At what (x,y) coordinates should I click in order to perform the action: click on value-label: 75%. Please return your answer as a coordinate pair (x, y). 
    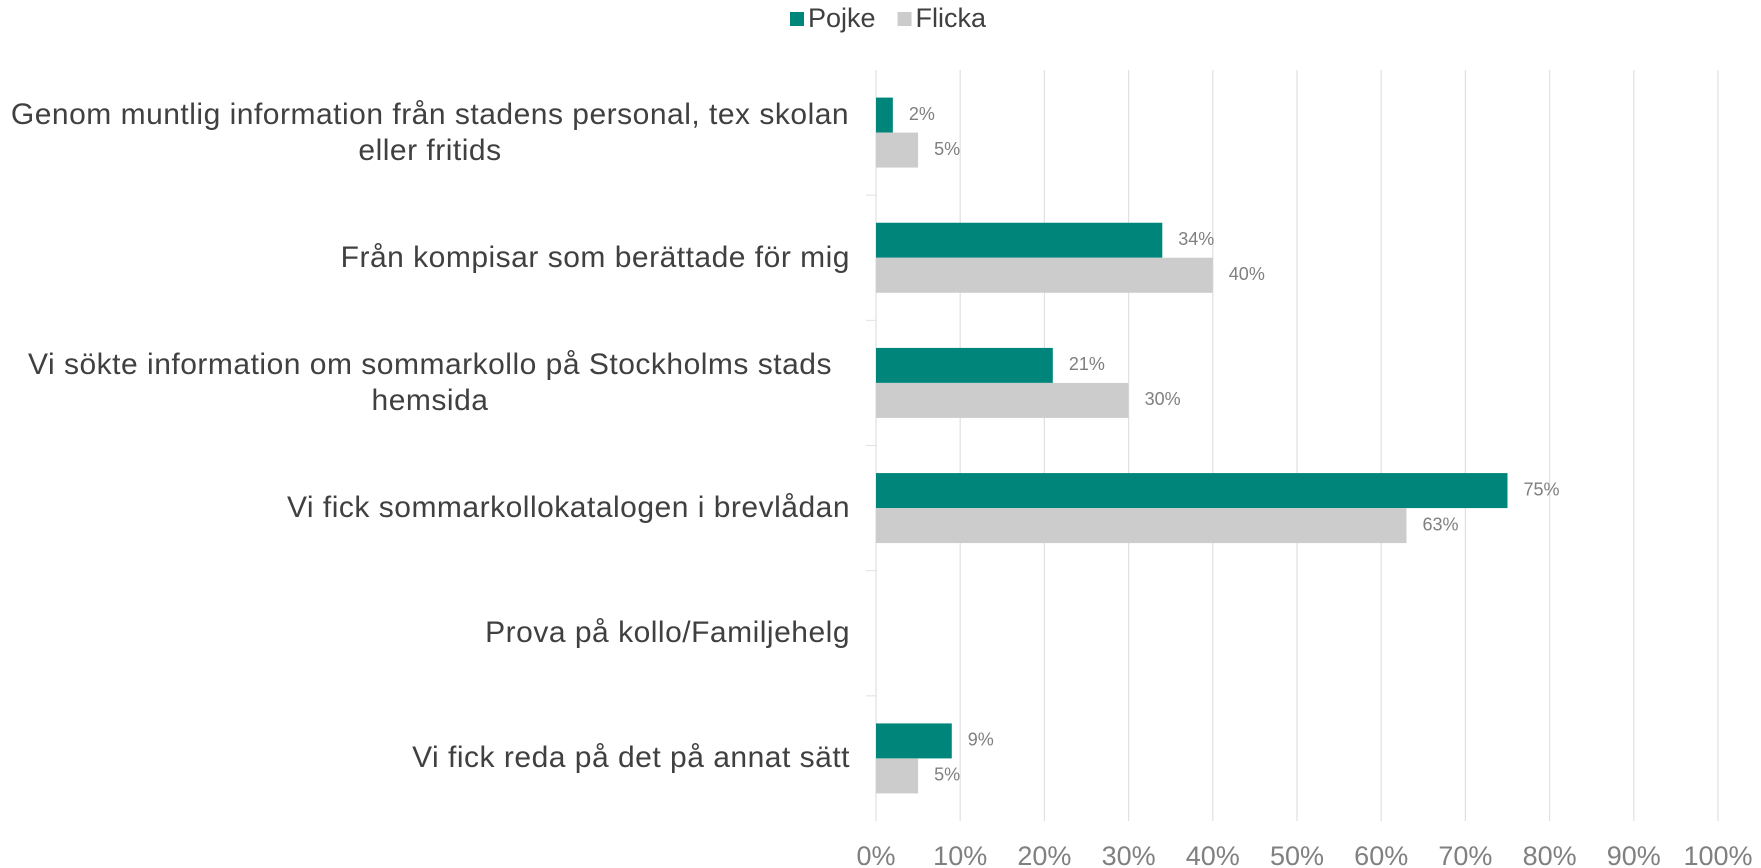
    Looking at the image, I should click on (1542, 489).